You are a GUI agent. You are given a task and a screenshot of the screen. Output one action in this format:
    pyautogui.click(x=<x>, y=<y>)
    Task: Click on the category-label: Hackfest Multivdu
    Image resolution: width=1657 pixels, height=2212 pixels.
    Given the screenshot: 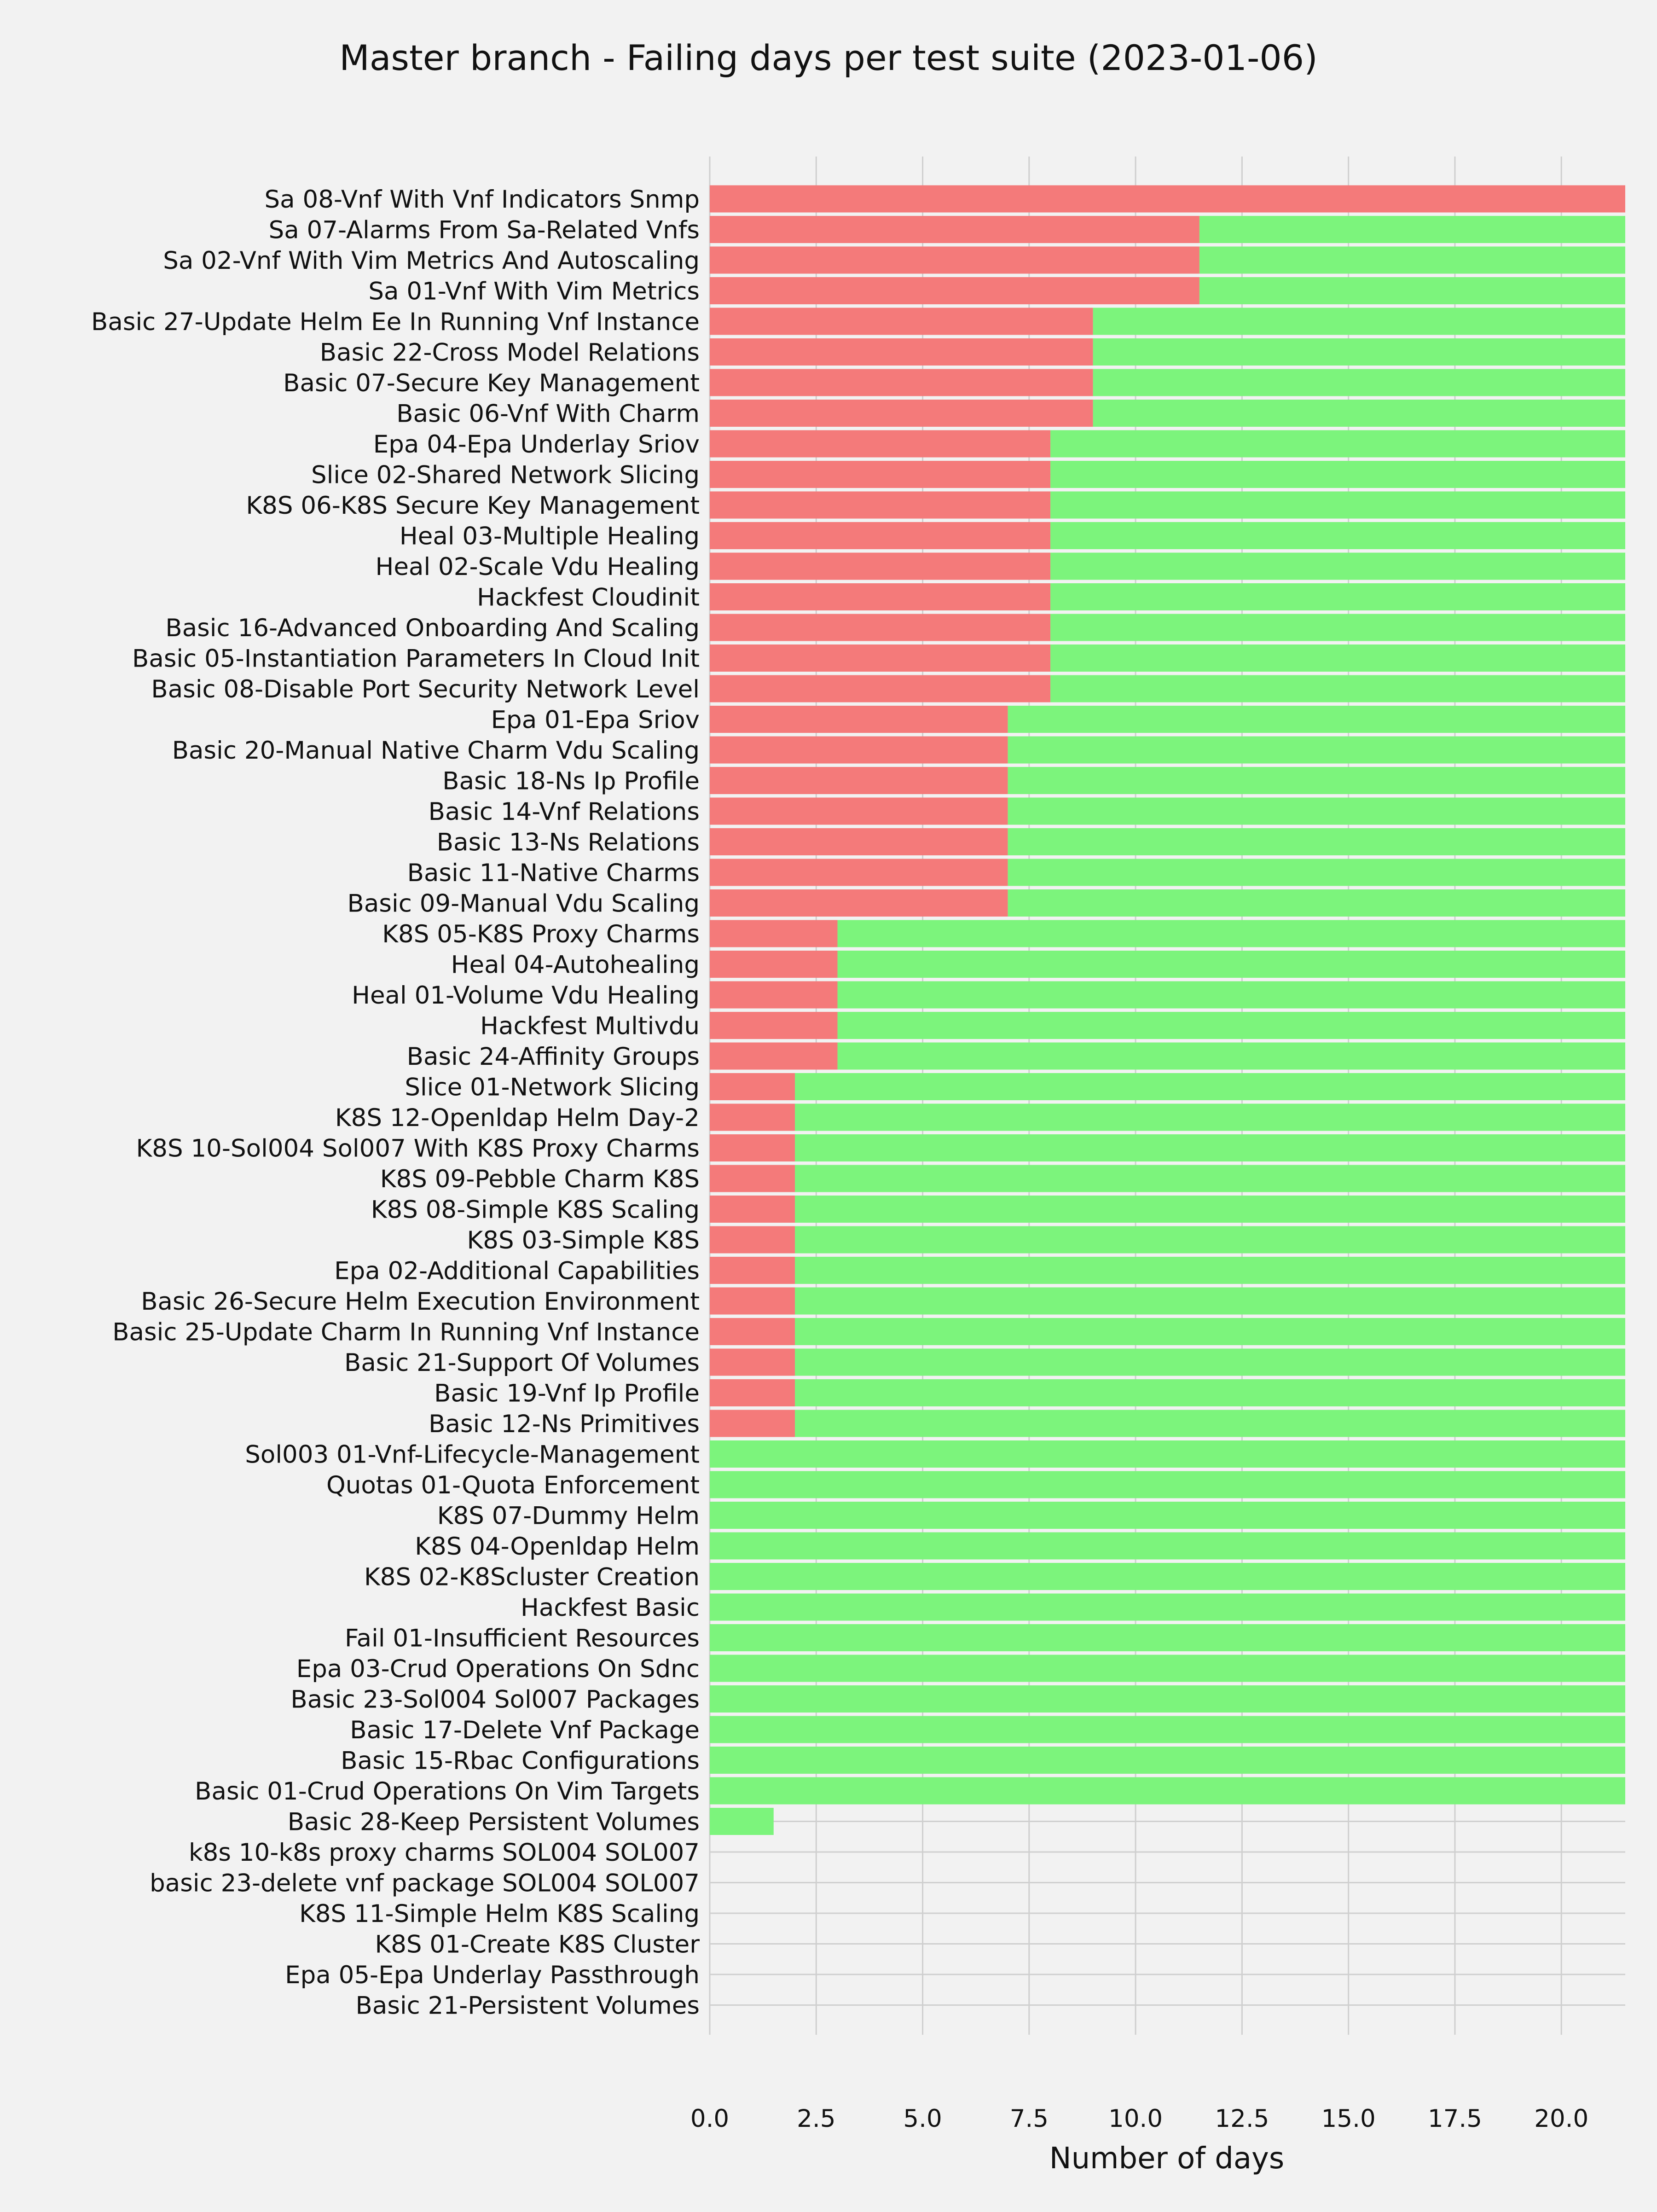 What is the action you would take?
    pyautogui.click(x=590, y=1026)
    